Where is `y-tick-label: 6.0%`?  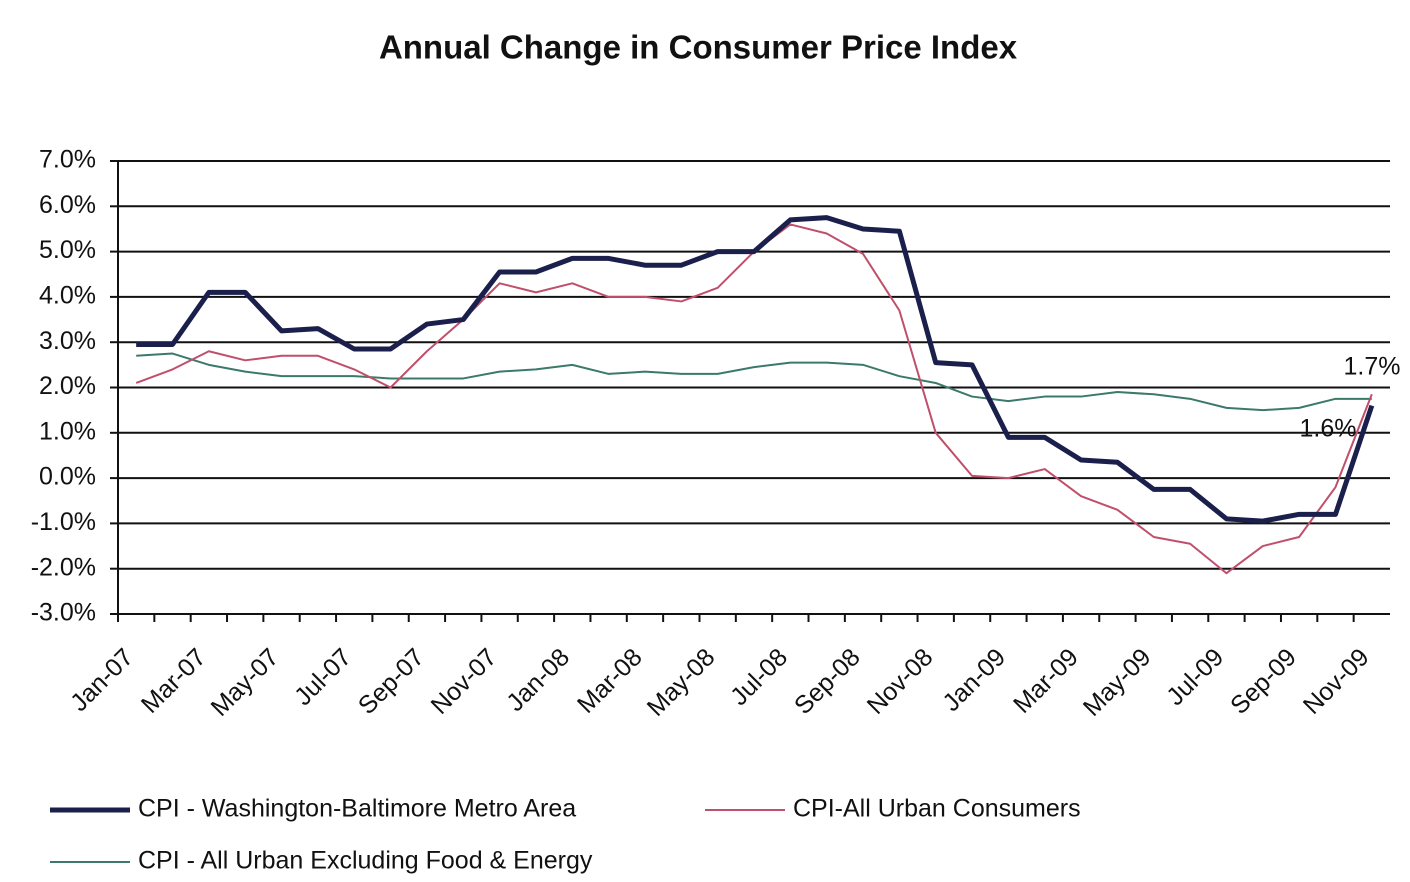 y-tick-label: 6.0% is located at coordinates (67, 205).